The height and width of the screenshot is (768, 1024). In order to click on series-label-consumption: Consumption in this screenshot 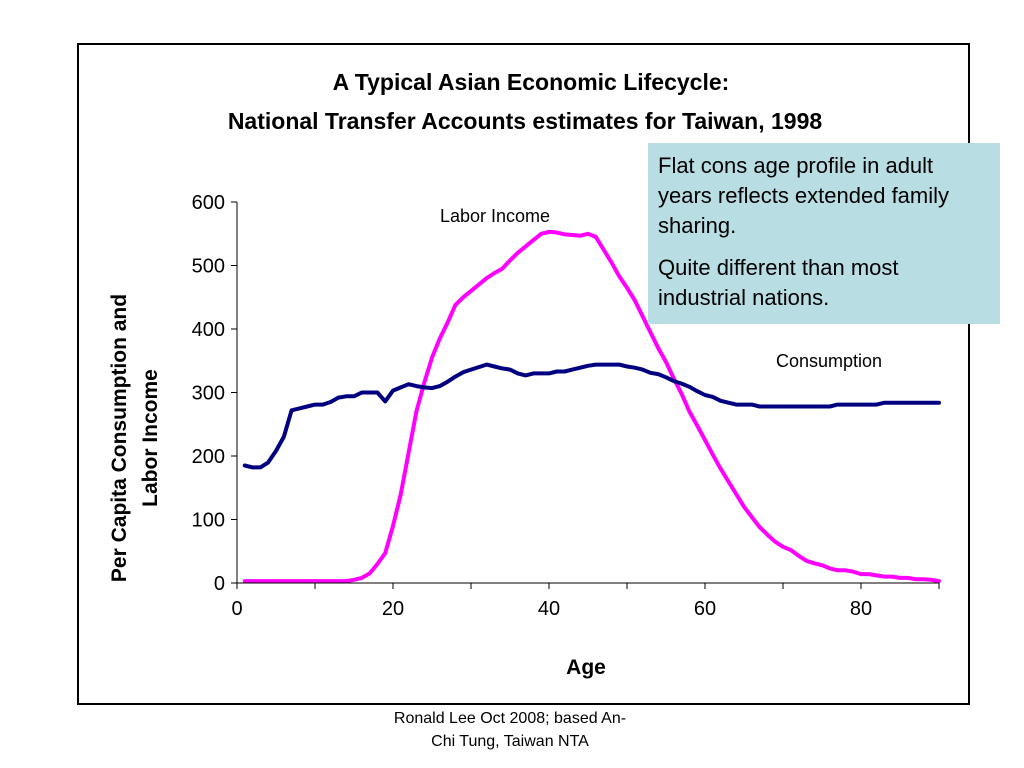, I will do `click(829, 361)`.